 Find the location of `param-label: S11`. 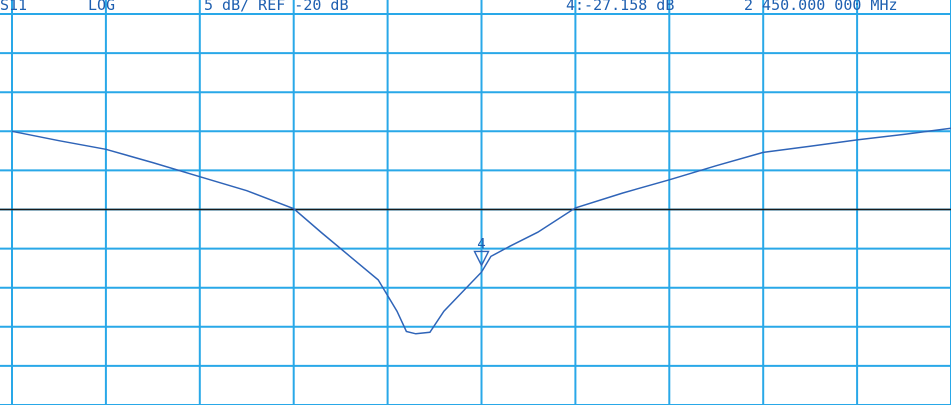

param-label: S11 is located at coordinates (14, 7).